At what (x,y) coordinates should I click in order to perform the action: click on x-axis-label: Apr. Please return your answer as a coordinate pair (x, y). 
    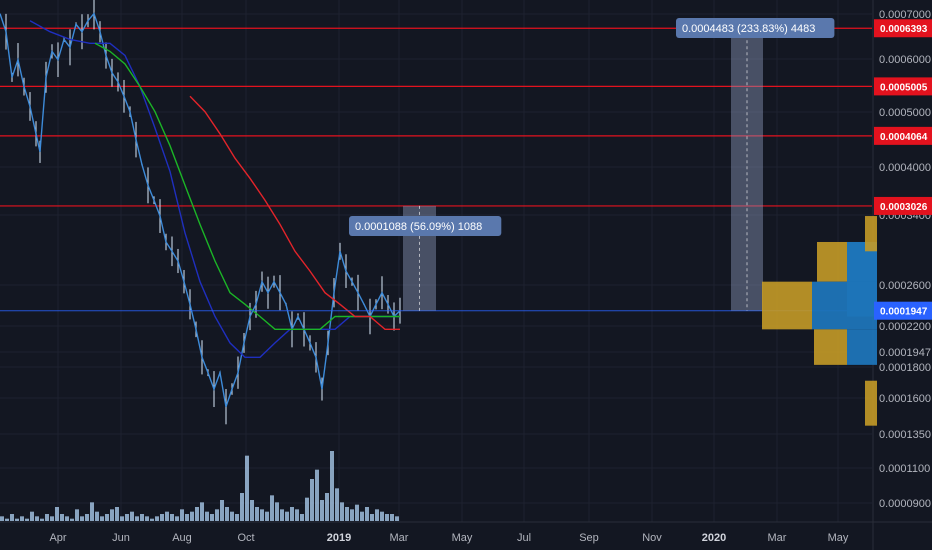
    Looking at the image, I should click on (57, 538).